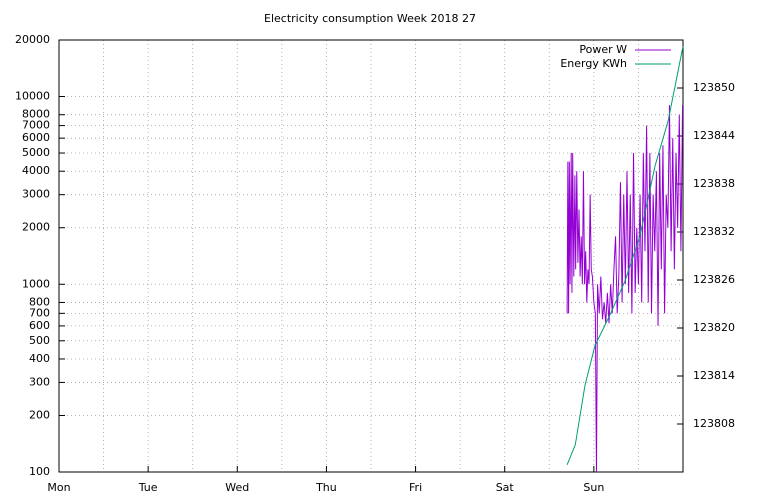  Describe the element at coordinates (58, 487) in the screenshot. I see `x-tick-label: Mon` at that location.